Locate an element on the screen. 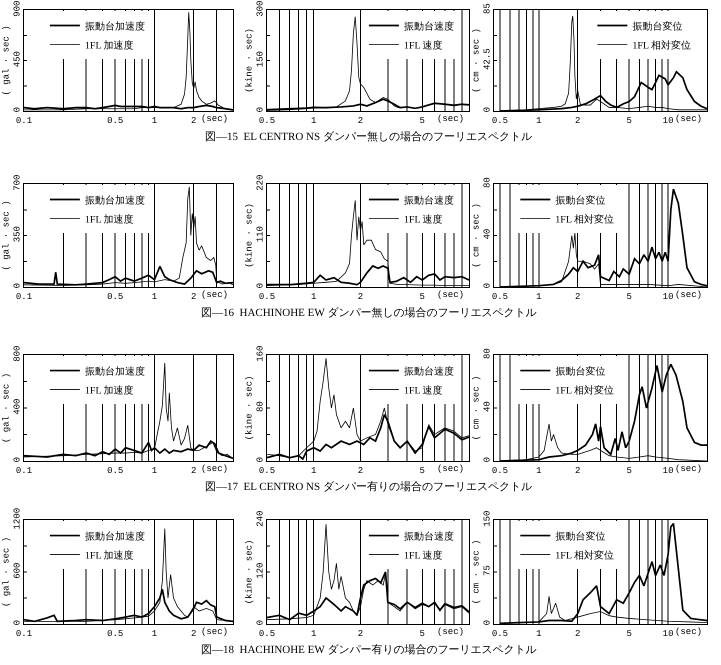 This screenshot has width=721, height=665. y-tick-label: 85 is located at coordinates (487, 8).